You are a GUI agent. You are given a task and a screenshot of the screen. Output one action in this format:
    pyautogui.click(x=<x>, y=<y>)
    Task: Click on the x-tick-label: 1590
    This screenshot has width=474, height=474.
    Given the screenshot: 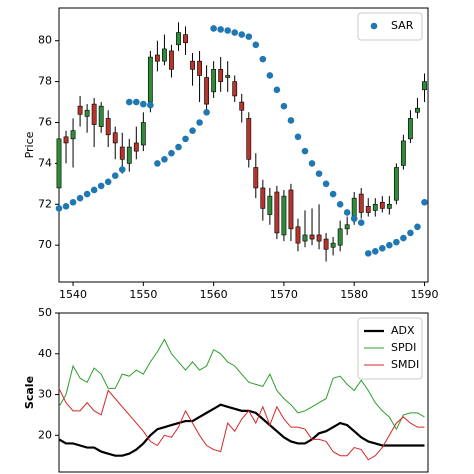 What is the action you would take?
    pyautogui.click(x=424, y=294)
    